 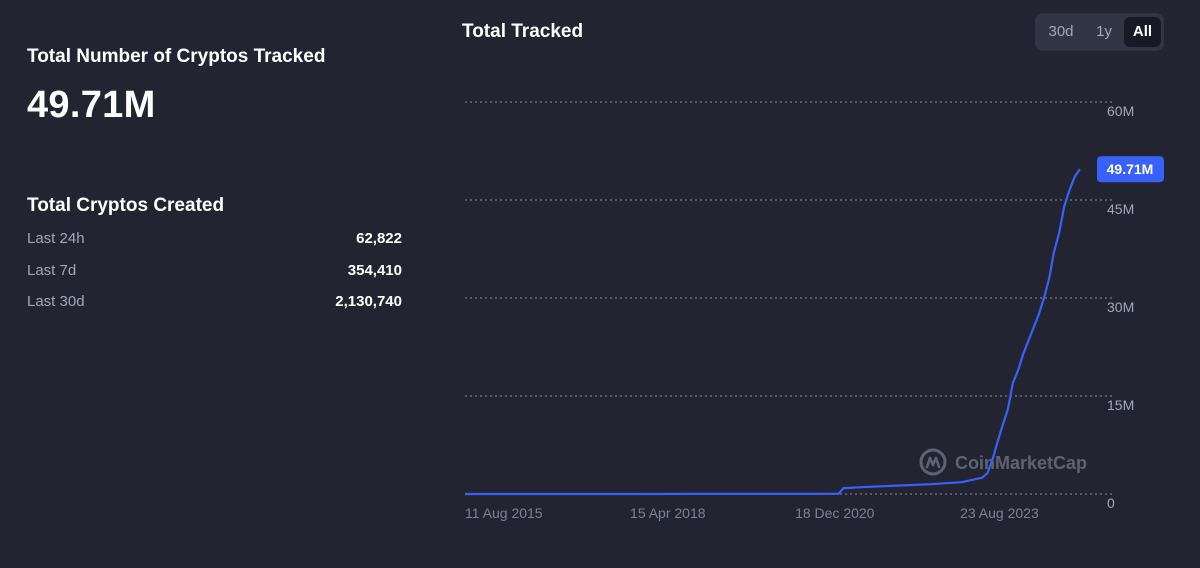 What do you see at coordinates (1120, 111) in the screenshot?
I see `y-tick-label: 60M` at bounding box center [1120, 111].